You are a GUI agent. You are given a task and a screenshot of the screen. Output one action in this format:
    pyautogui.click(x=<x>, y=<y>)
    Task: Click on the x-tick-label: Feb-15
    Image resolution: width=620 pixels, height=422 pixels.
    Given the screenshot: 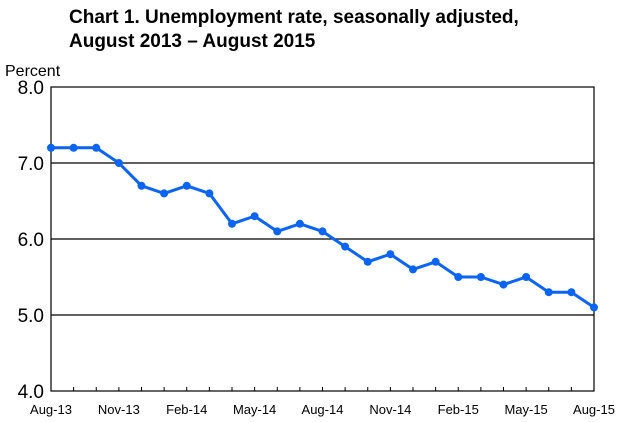 What is the action you would take?
    pyautogui.click(x=458, y=409)
    